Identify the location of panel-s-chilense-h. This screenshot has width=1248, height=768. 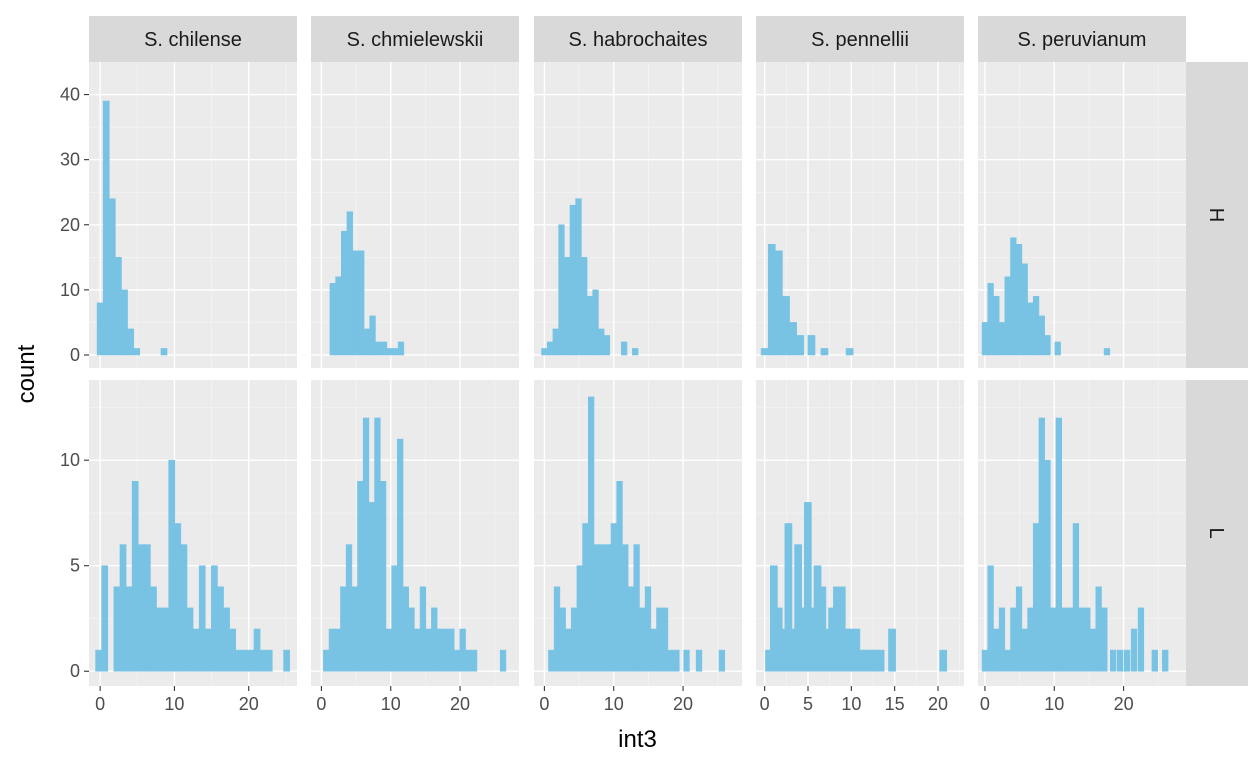
(193, 215).